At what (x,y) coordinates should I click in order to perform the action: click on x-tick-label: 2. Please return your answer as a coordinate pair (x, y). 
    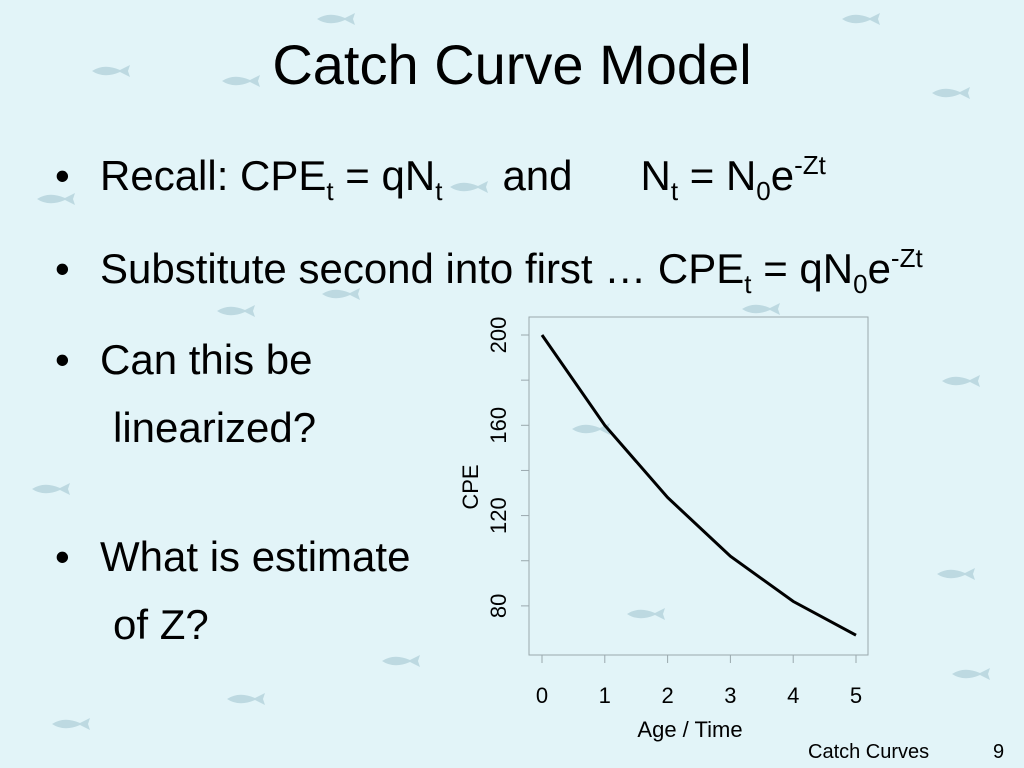
    Looking at the image, I should click on (667, 695).